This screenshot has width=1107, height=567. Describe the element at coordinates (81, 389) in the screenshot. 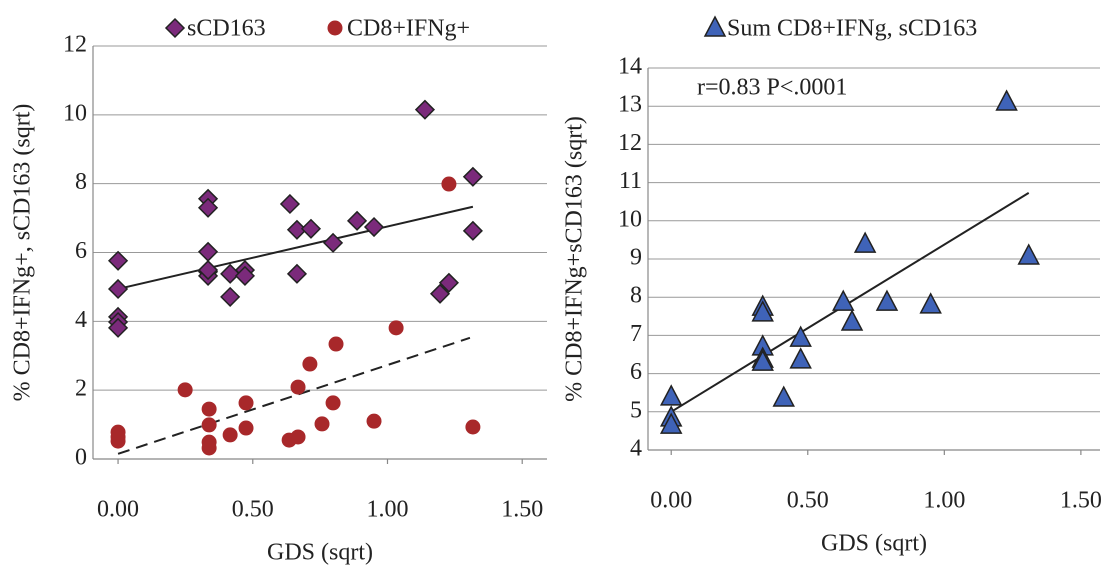

I see `y-tick-label: 2` at that location.